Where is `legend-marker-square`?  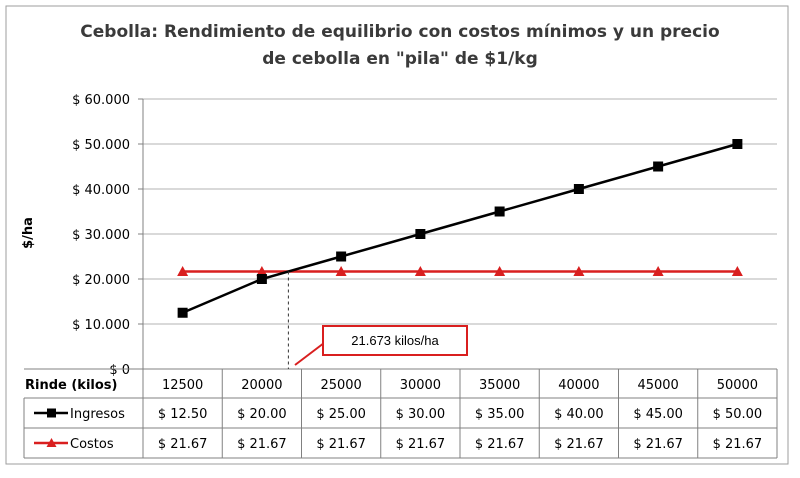
legend-marker-square is located at coordinates (51, 413).